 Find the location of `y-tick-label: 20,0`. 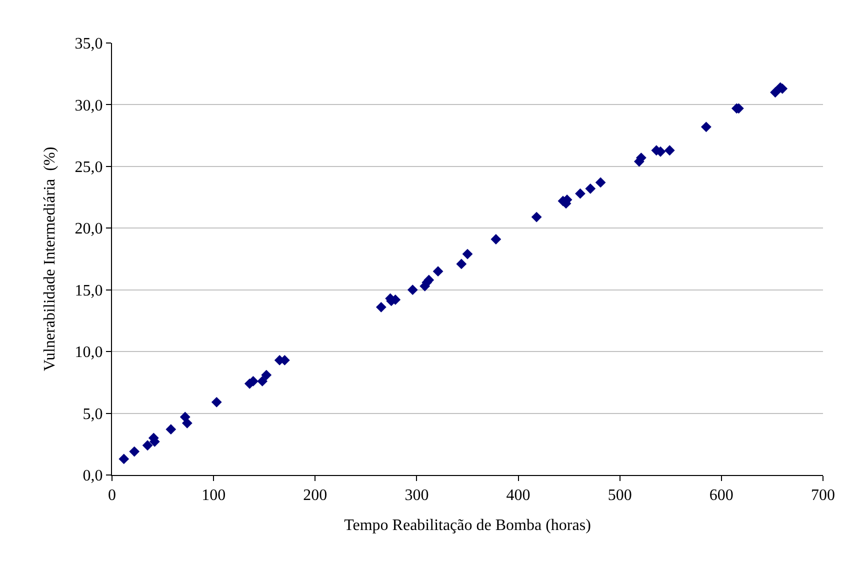

y-tick-label: 20,0 is located at coordinates (88, 229).